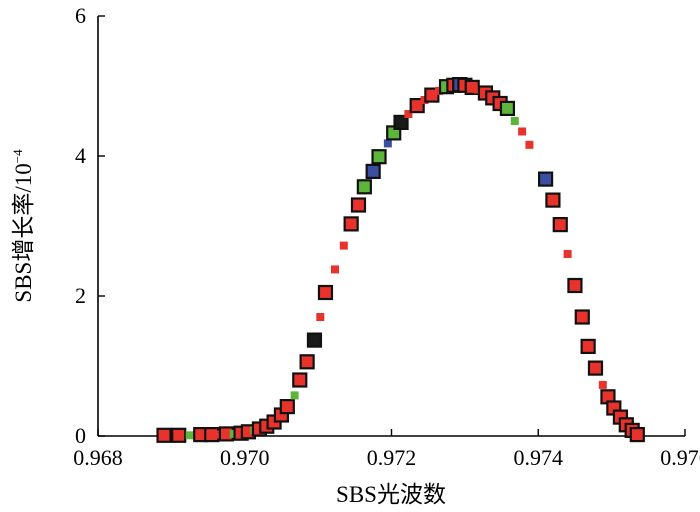  I want to click on y-axis-title-exponent: −4, so click(17, 156).